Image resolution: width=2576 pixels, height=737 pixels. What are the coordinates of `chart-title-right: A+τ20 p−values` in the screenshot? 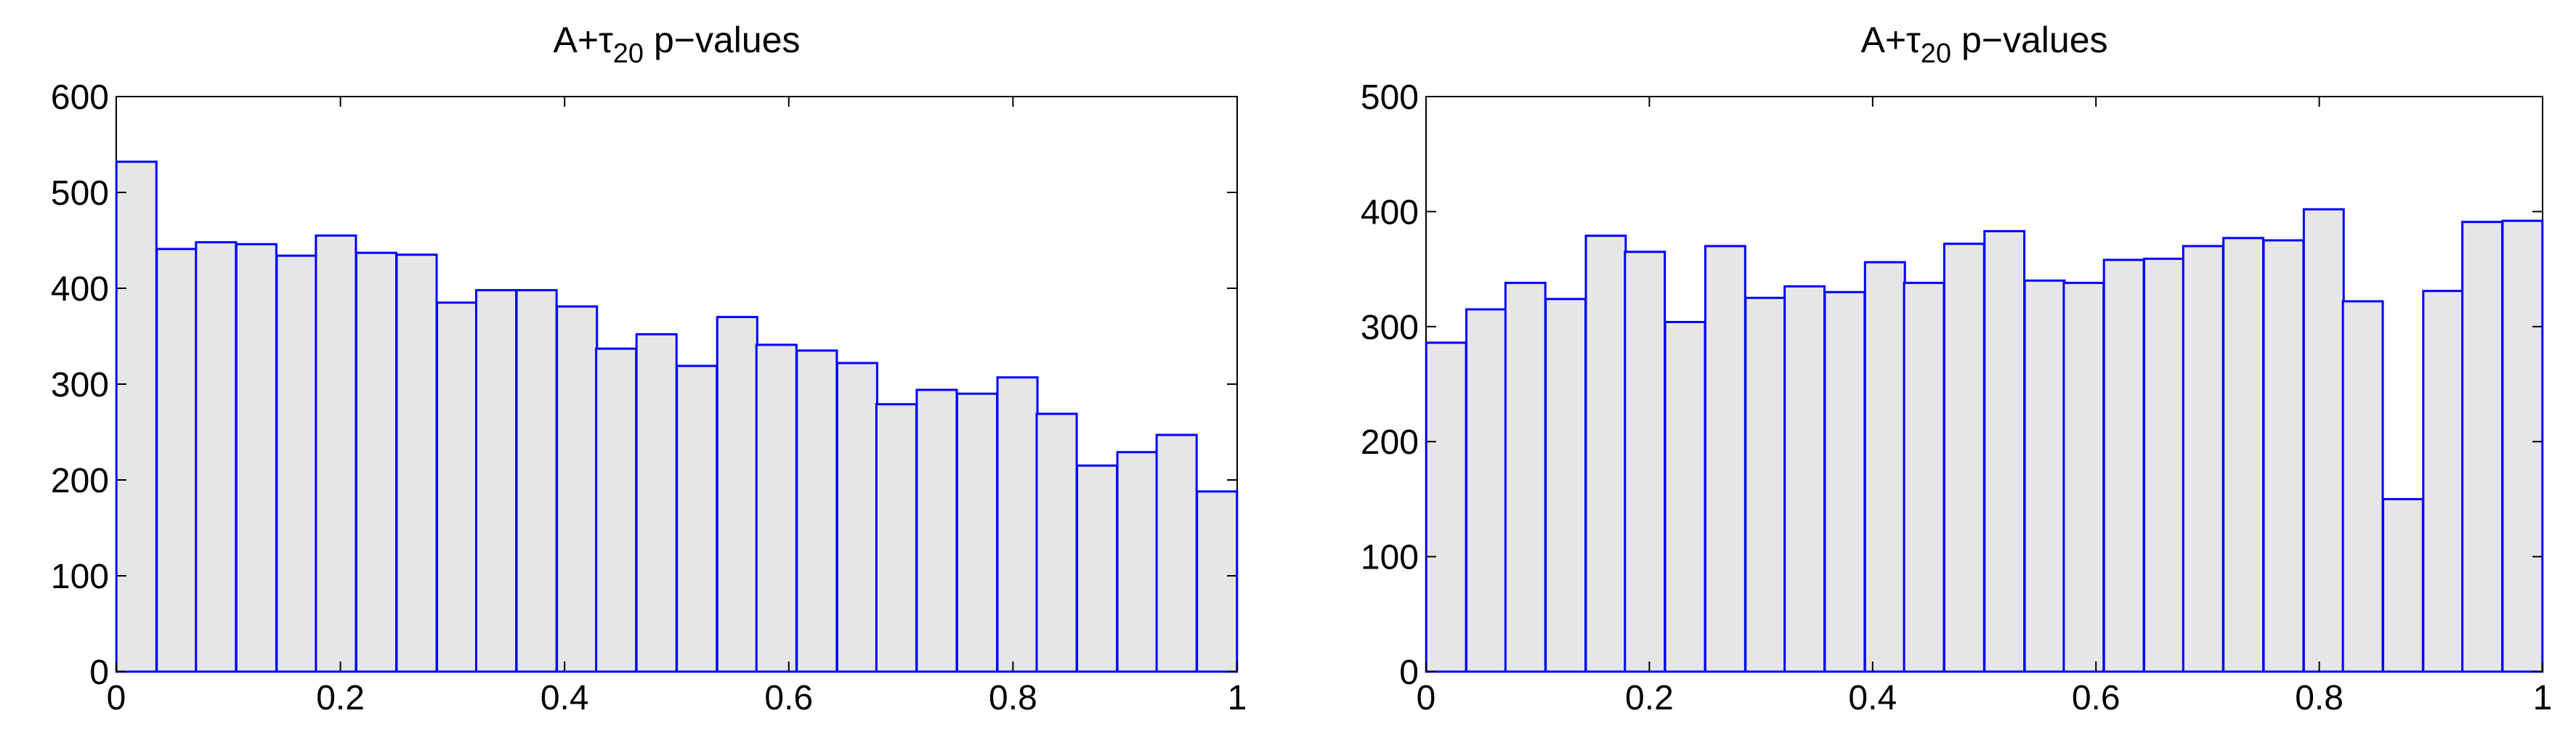 It's located at (1983, 44).